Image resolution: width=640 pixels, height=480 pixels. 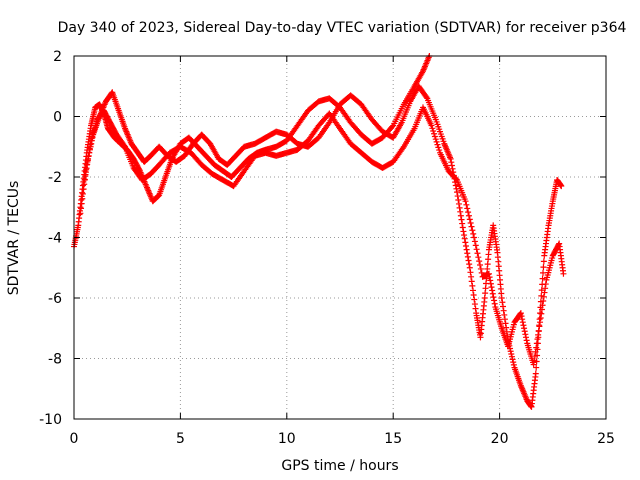 I want to click on y-tick-label: 2, so click(x=57, y=57).